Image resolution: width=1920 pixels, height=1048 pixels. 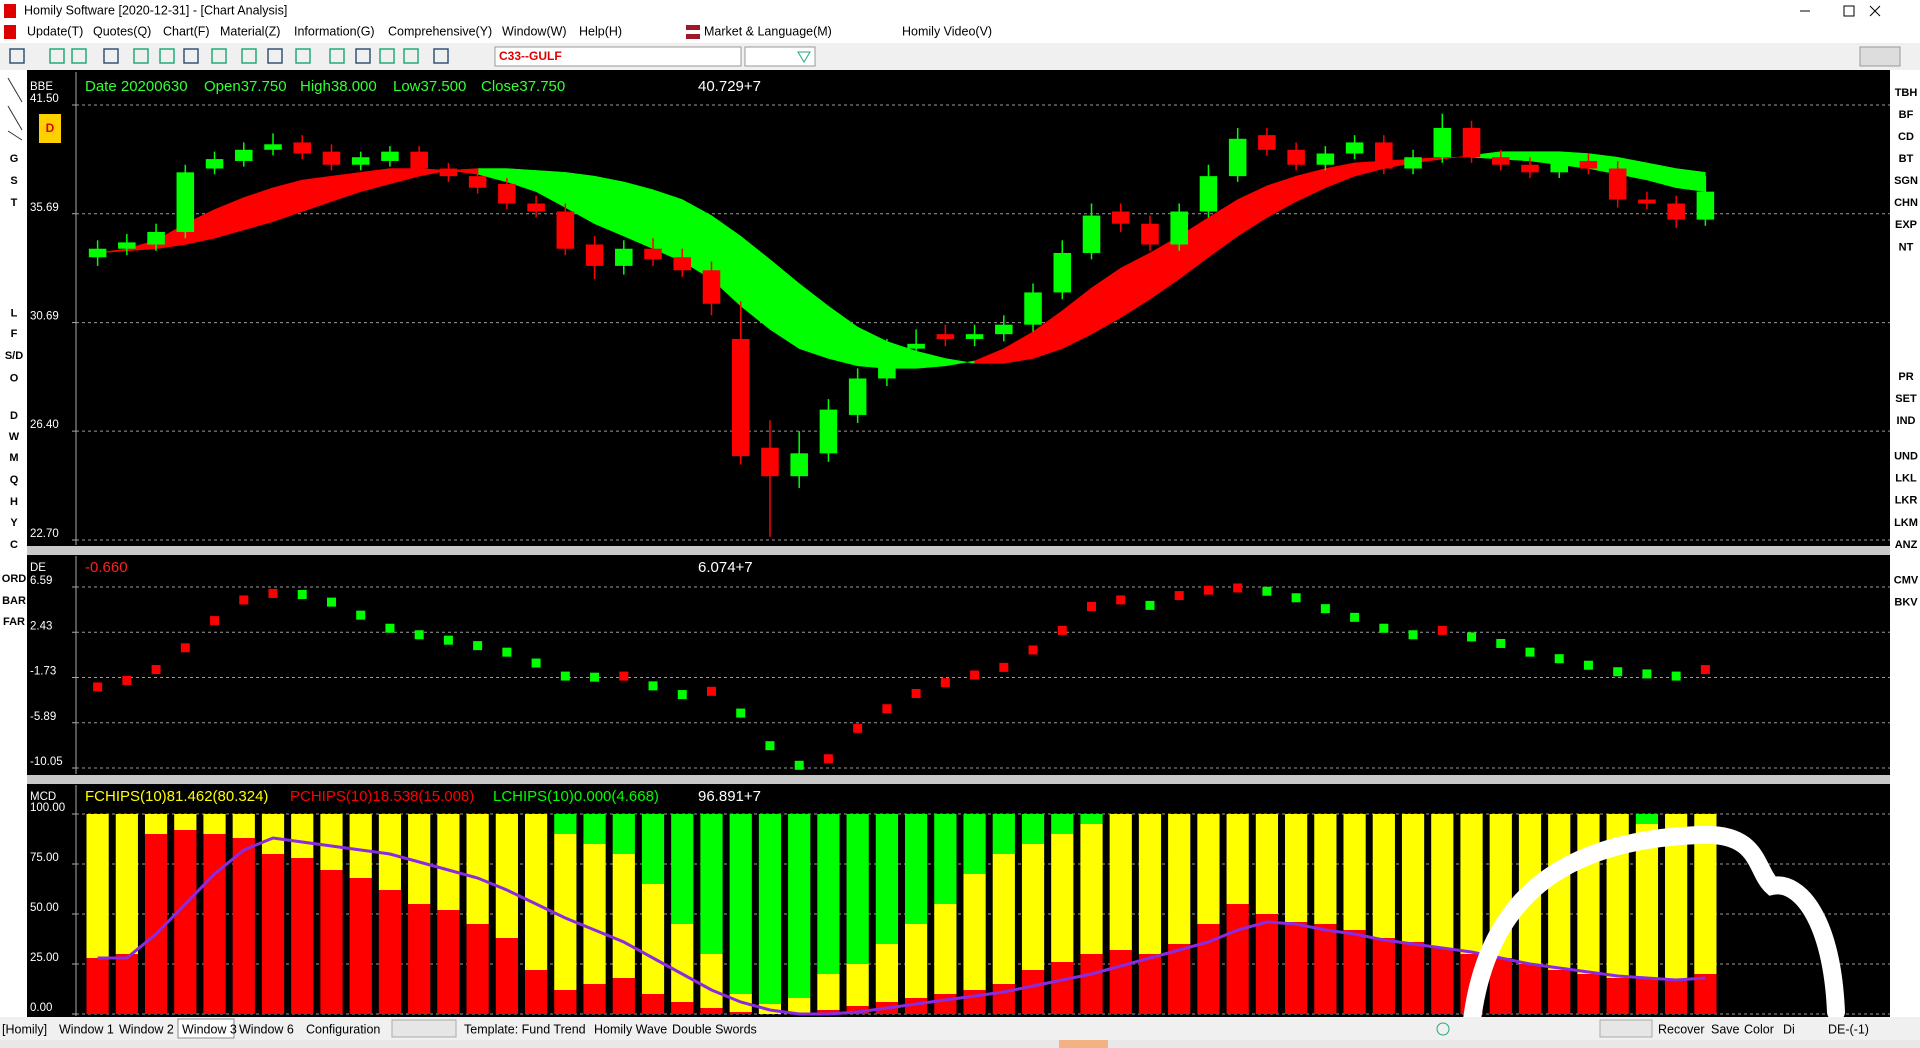 What do you see at coordinates (1906, 225) in the screenshot?
I see `right-tool: EXP` at bounding box center [1906, 225].